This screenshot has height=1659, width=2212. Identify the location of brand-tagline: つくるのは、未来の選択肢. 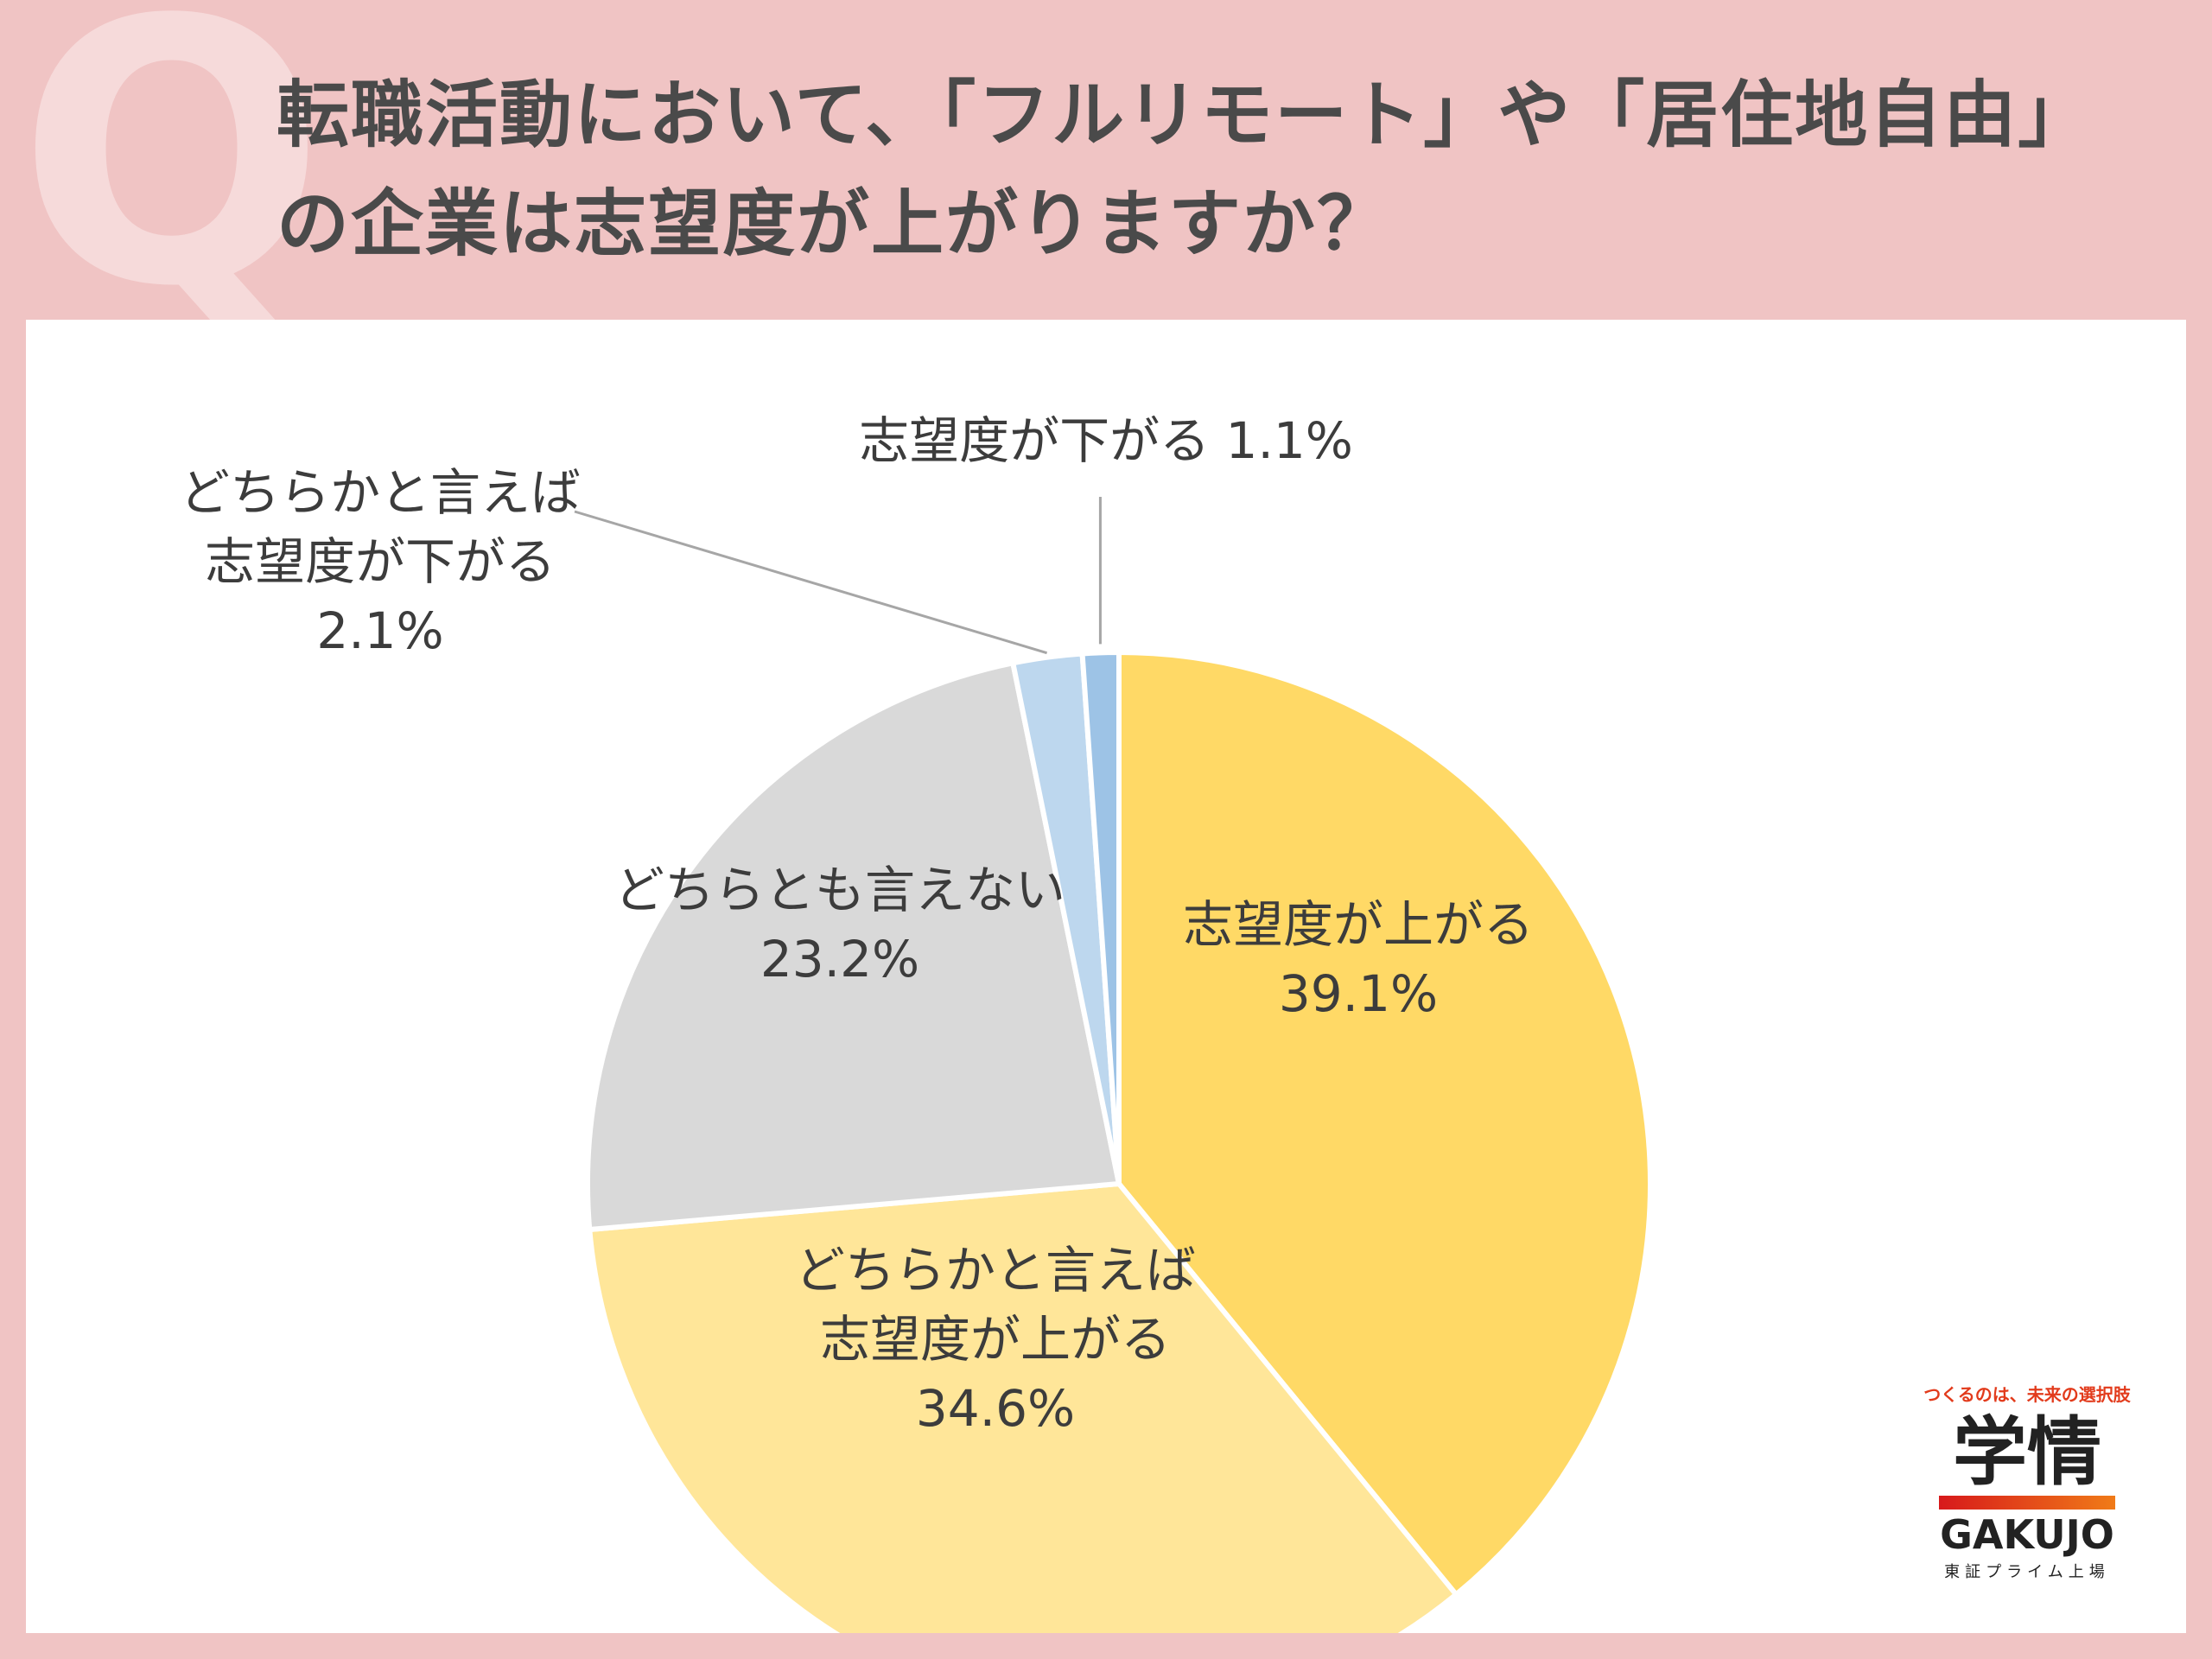
(2027, 1394).